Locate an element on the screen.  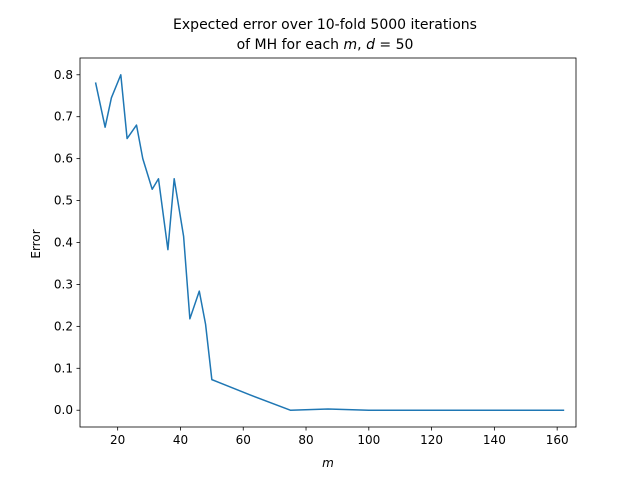
y-tick-label: 0.0 is located at coordinates (63, 410).